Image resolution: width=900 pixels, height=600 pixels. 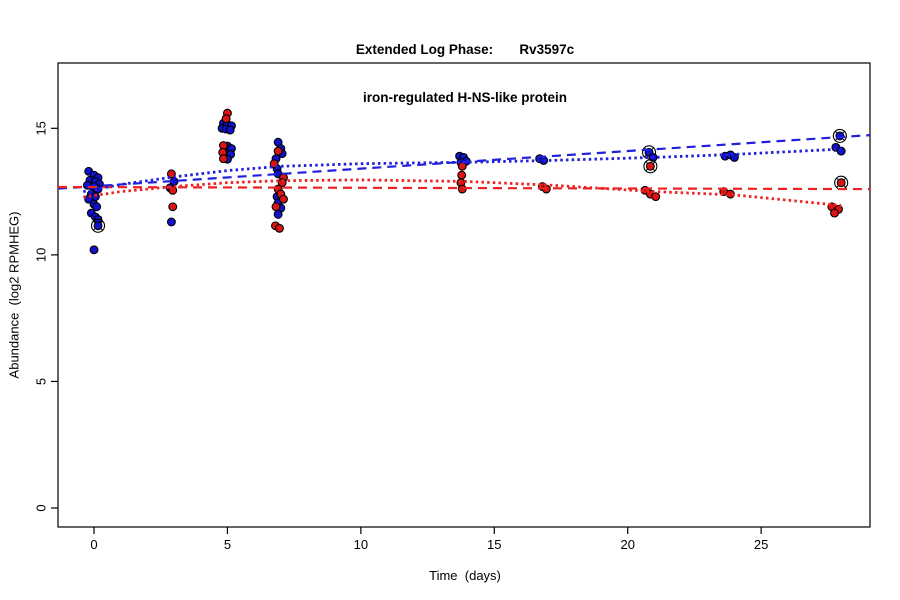 I want to click on chart-title-line2: iron-regulated H-NS-like protein, so click(x=465, y=97).